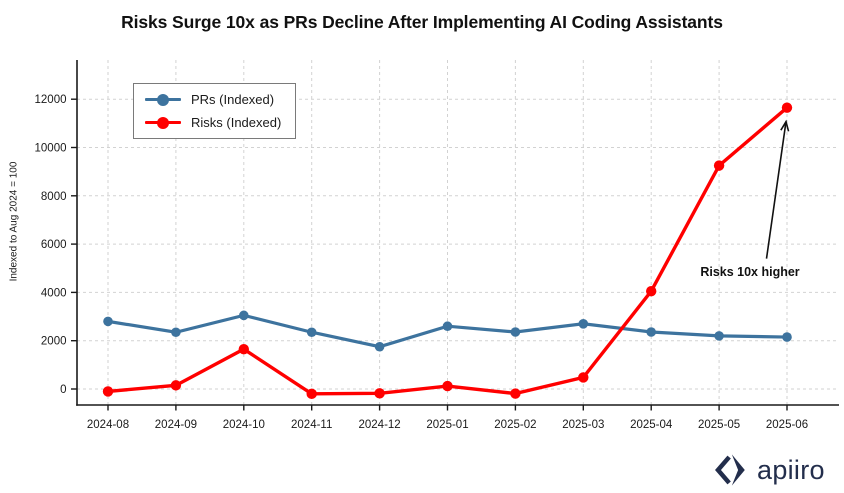 Image resolution: width=844 pixels, height=493 pixels. I want to click on legend-label-prs: PRs (Indexed), so click(233, 99).